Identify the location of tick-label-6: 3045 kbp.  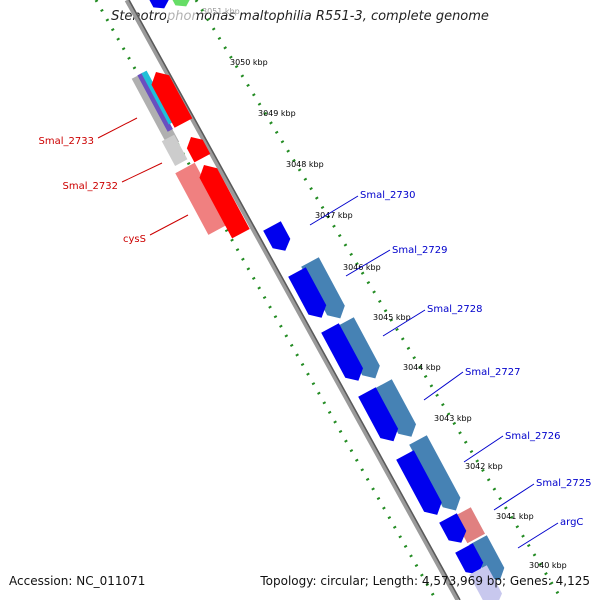
(392, 317).